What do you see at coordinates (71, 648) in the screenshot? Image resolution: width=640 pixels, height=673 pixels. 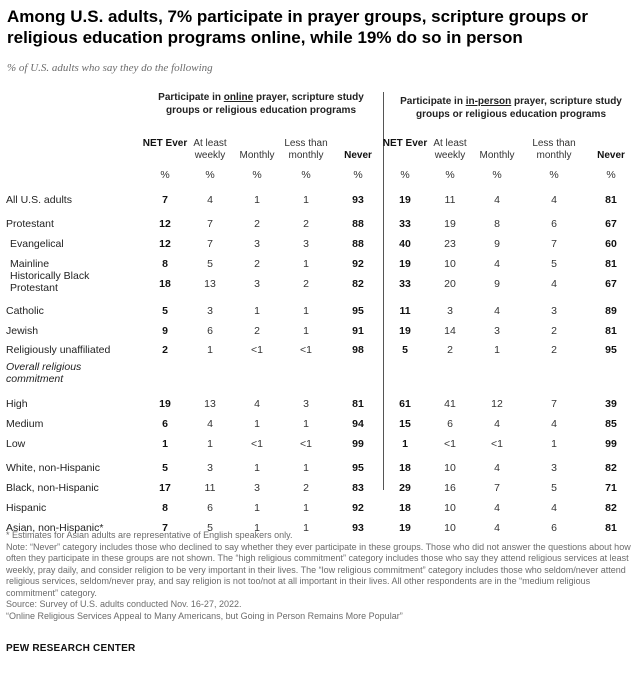 I see `brand-logo-text: PEW RESEARCH CENTER` at bounding box center [71, 648].